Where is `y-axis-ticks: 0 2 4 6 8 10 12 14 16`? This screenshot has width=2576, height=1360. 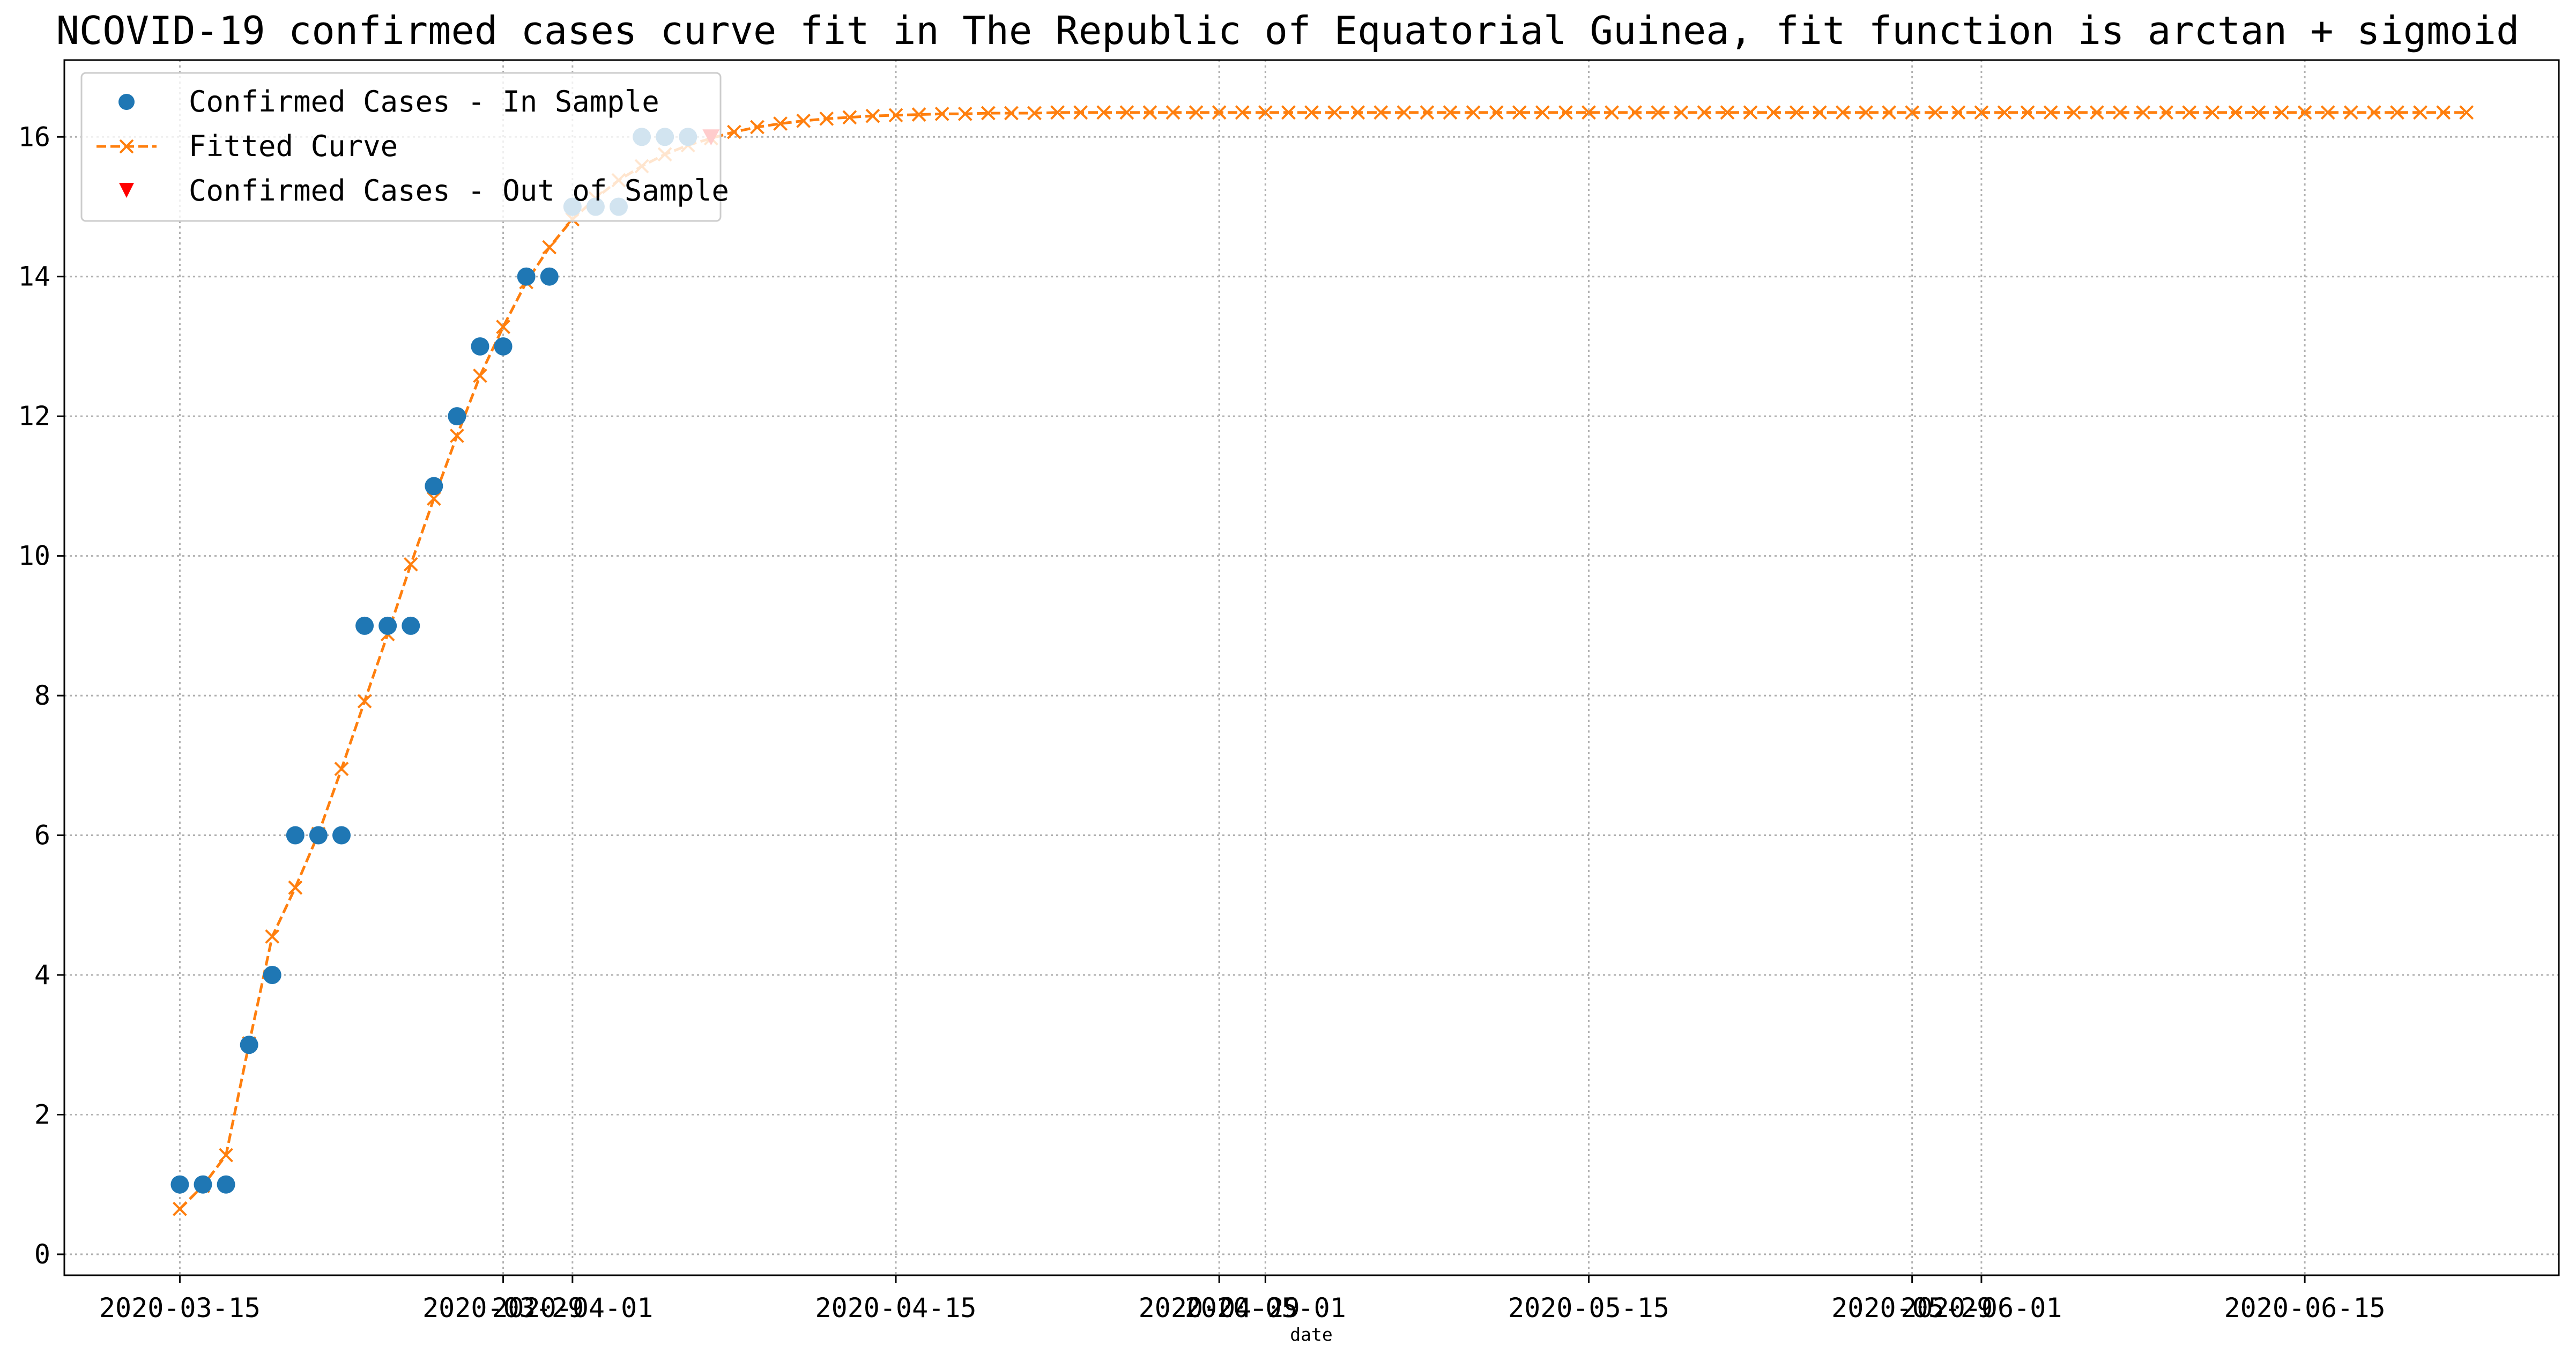
y-axis-ticks: 0 2 4 6 8 10 12 14 16 is located at coordinates (41, 695).